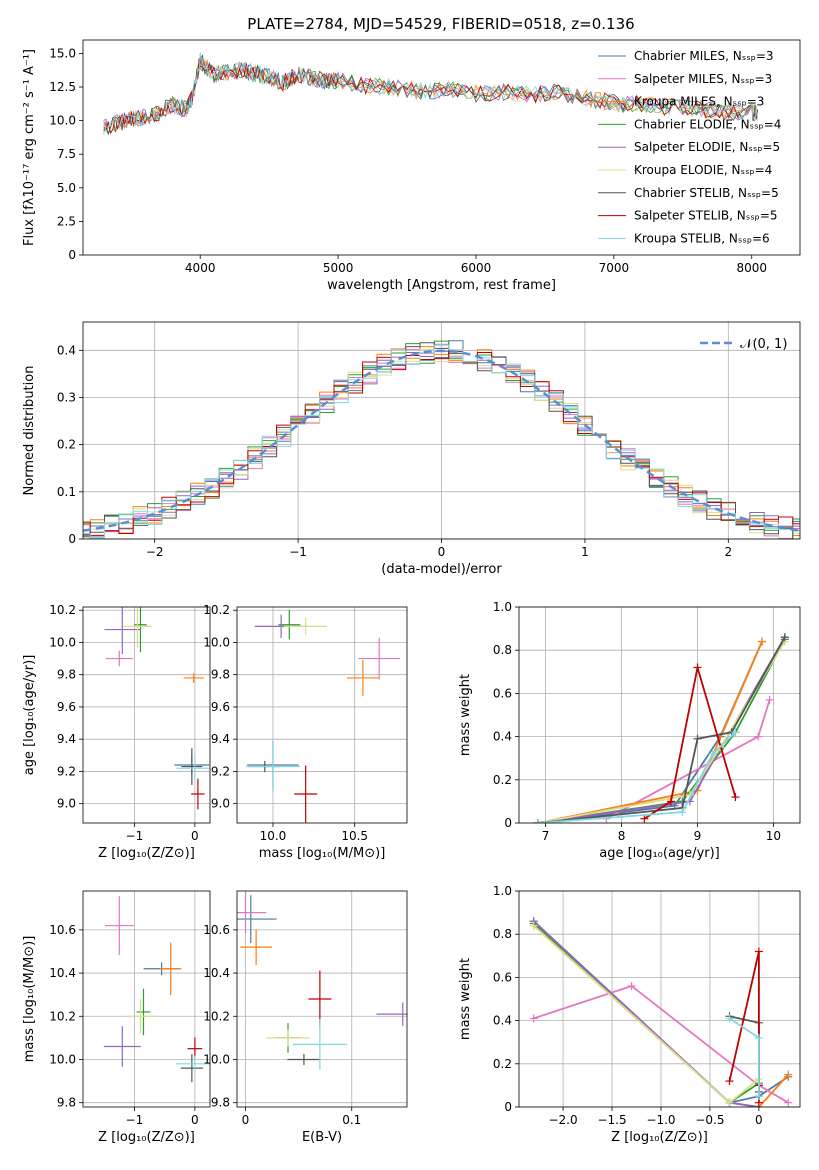 This screenshot has height=1170, width=819. I want to click on x-tick-label: −2.0, so click(562, 1120).